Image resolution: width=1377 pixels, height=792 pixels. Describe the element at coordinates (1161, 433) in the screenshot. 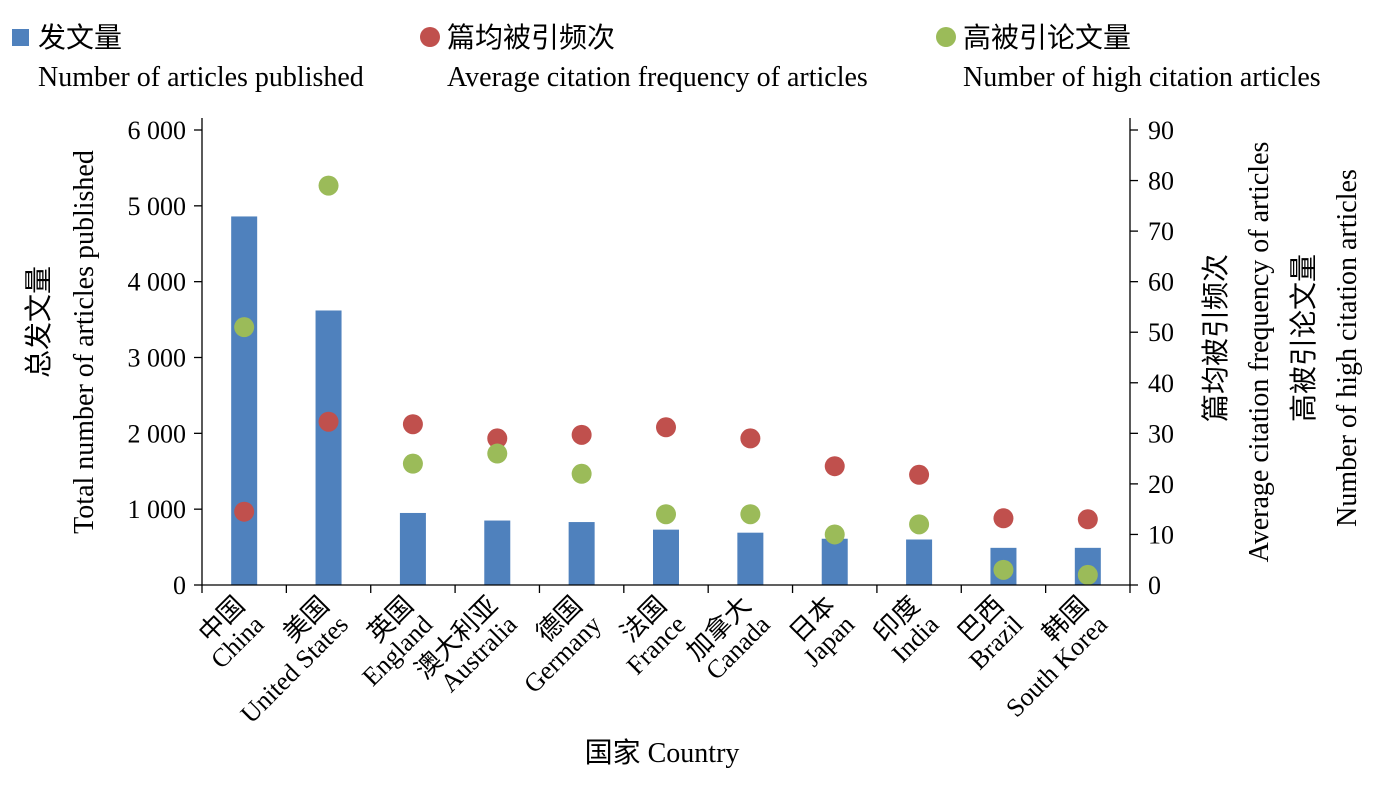

I see `right-tick-label-3: 30` at that location.